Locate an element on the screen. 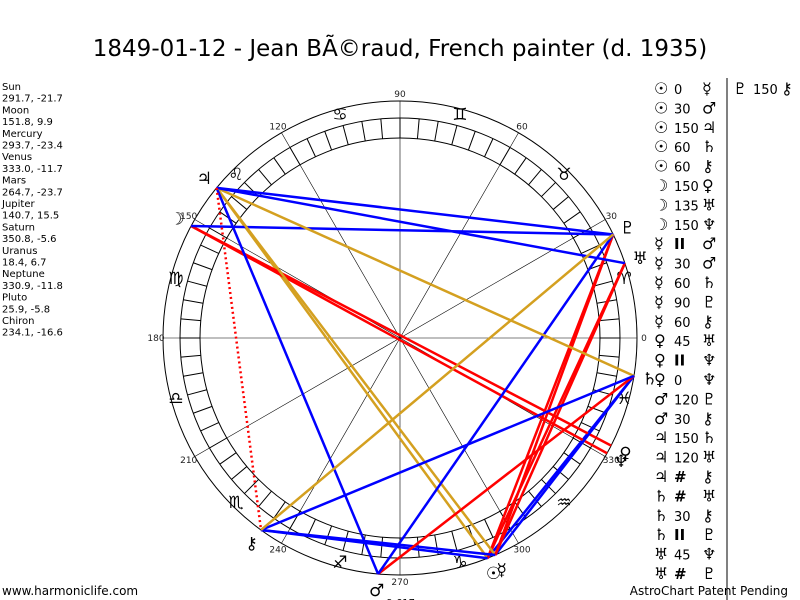 This screenshot has width=800, height=600. aspect-type: 45 is located at coordinates (682, 556).